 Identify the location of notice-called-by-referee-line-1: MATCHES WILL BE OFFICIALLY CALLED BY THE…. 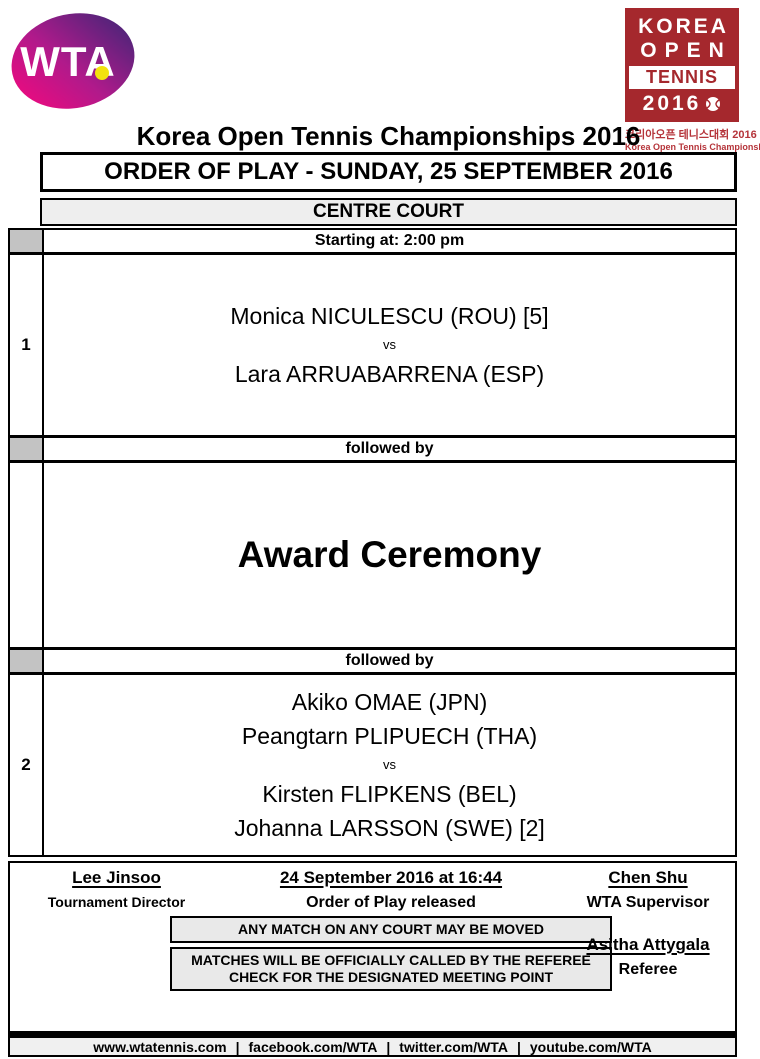
(391, 960).